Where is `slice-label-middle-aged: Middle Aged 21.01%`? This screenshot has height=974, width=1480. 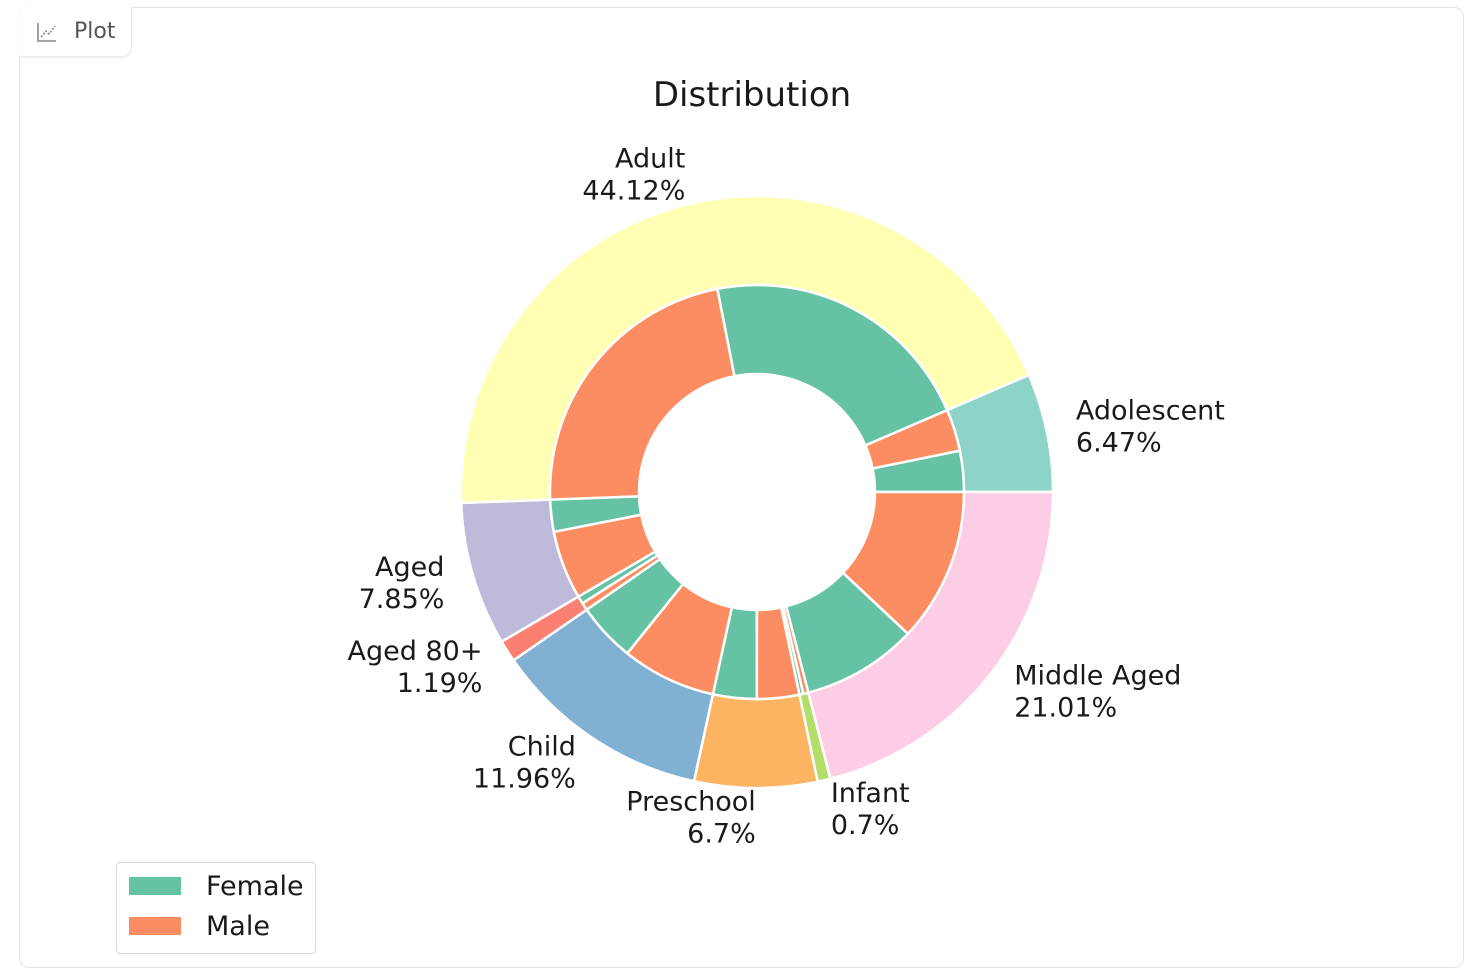 slice-label-middle-aged: Middle Aged 21.01% is located at coordinates (1097, 692).